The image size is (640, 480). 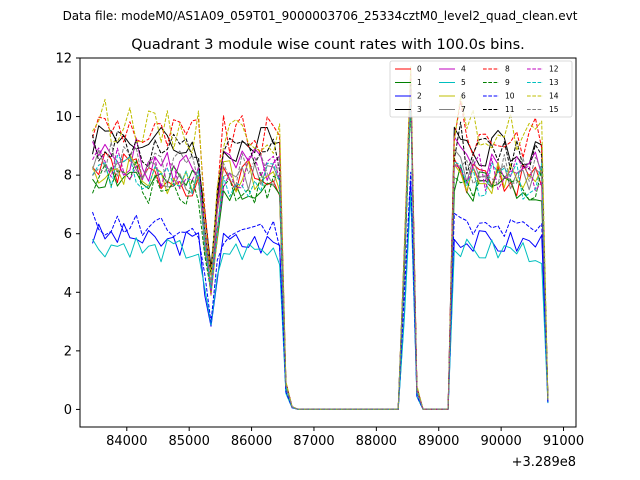 What do you see at coordinates (313, 441) in the screenshot?
I see `x-tick-label: 87000` at bounding box center [313, 441].